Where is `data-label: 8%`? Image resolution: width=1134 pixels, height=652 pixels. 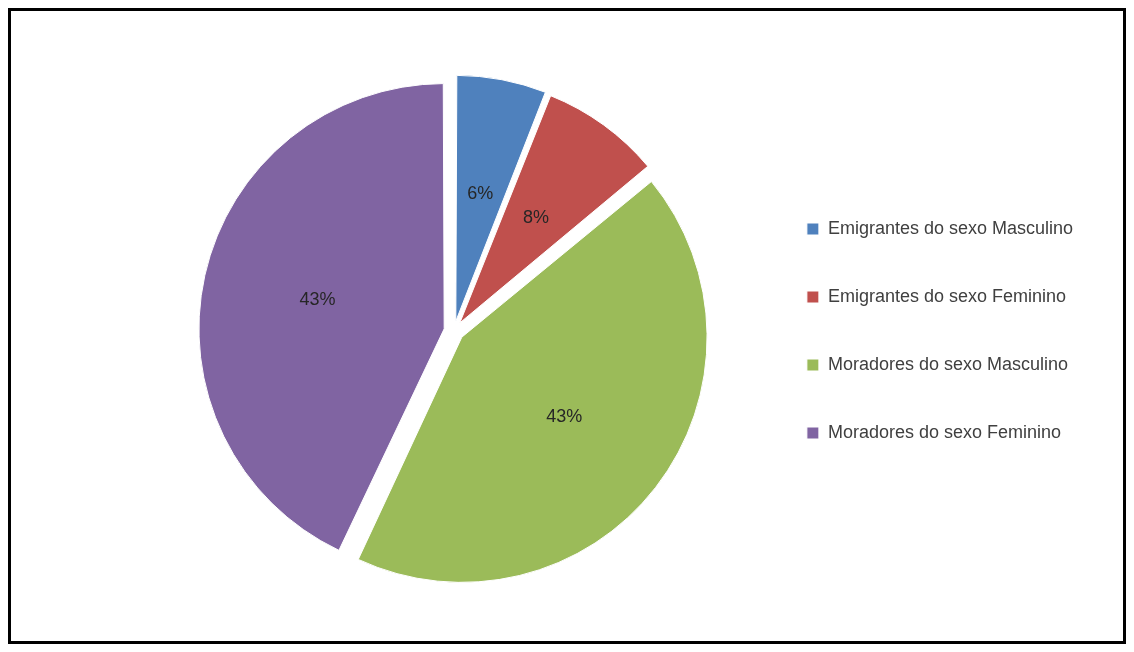 data-label: 8% is located at coordinates (536, 216).